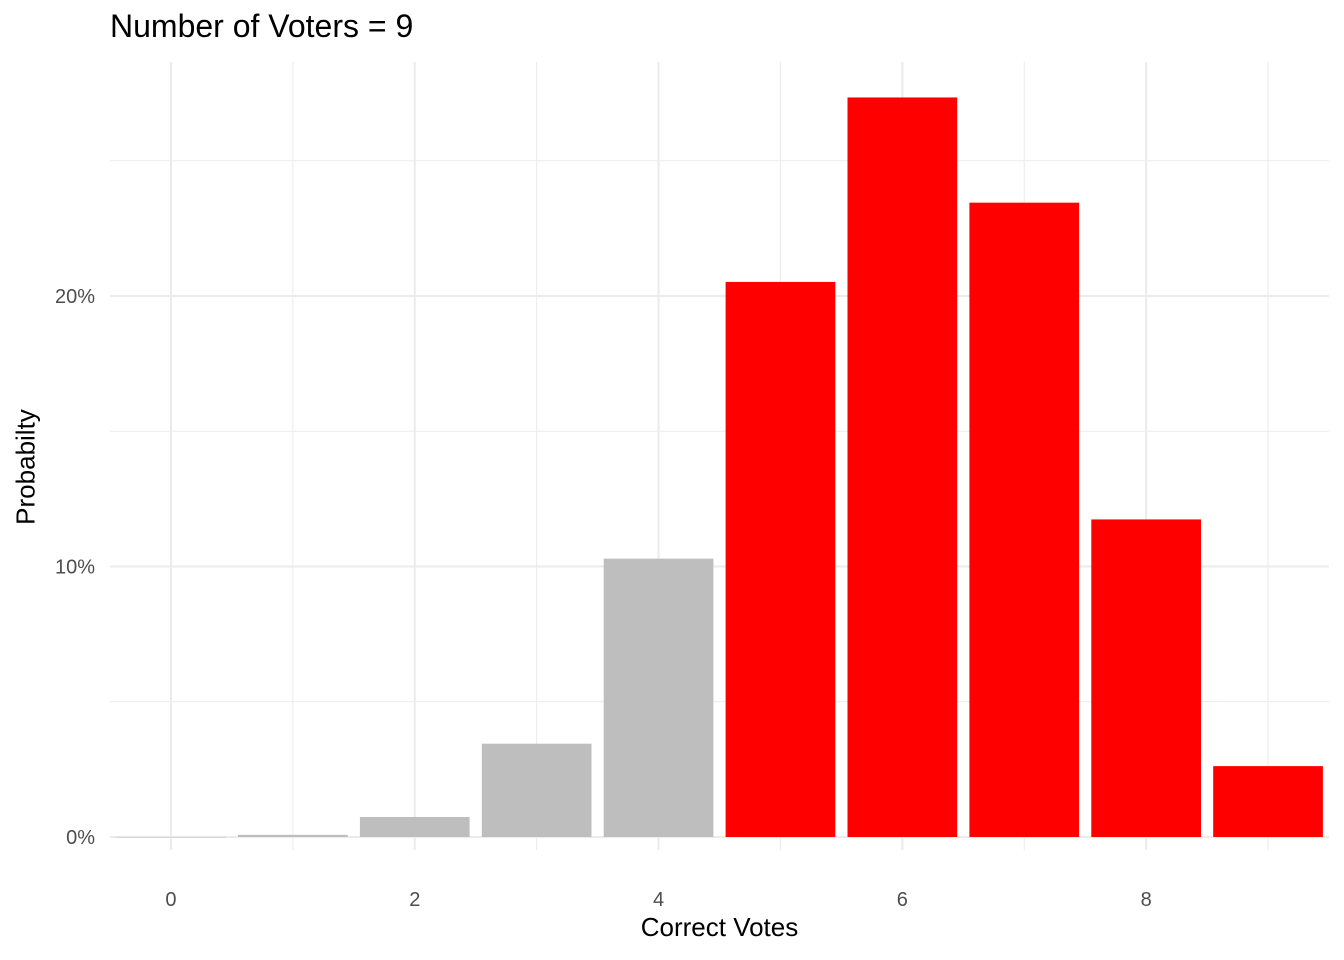 This screenshot has width=1344, height=960. I want to click on y-tick-label: 20%, so click(75, 297).